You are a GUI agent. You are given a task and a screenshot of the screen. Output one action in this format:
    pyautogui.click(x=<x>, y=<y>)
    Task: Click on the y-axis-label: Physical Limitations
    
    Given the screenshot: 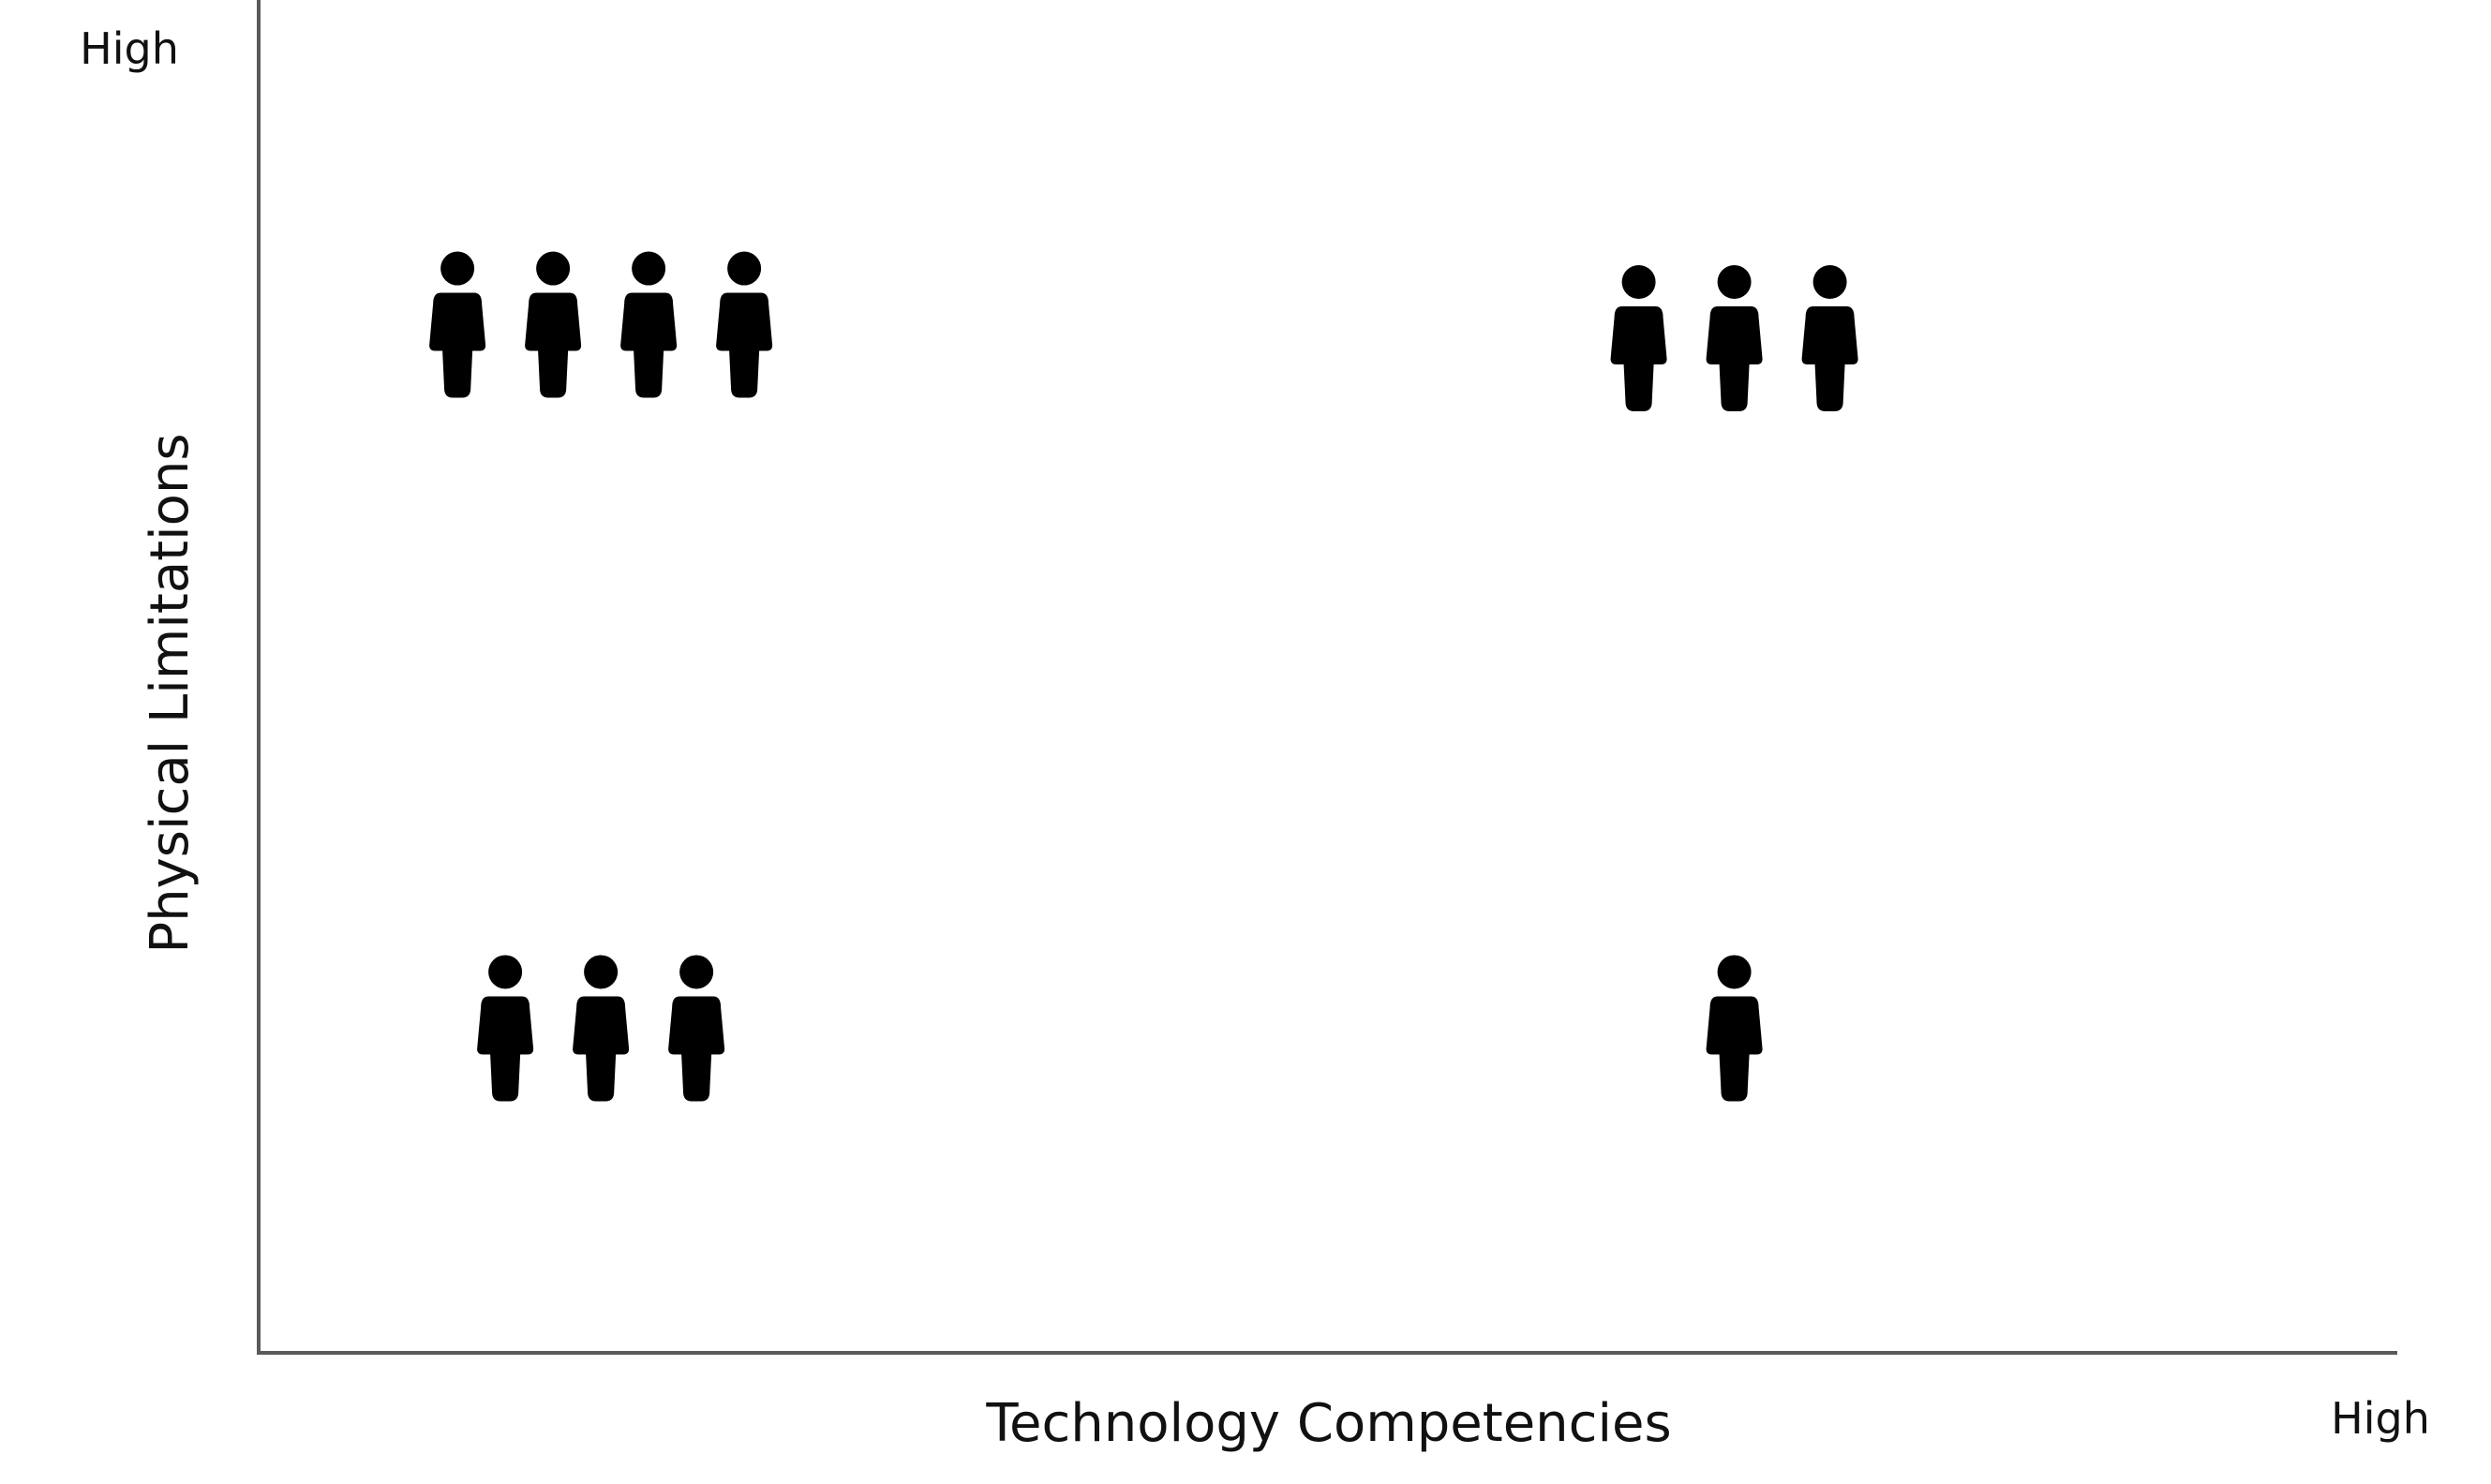 What is the action you would take?
    pyautogui.click(x=171, y=693)
    